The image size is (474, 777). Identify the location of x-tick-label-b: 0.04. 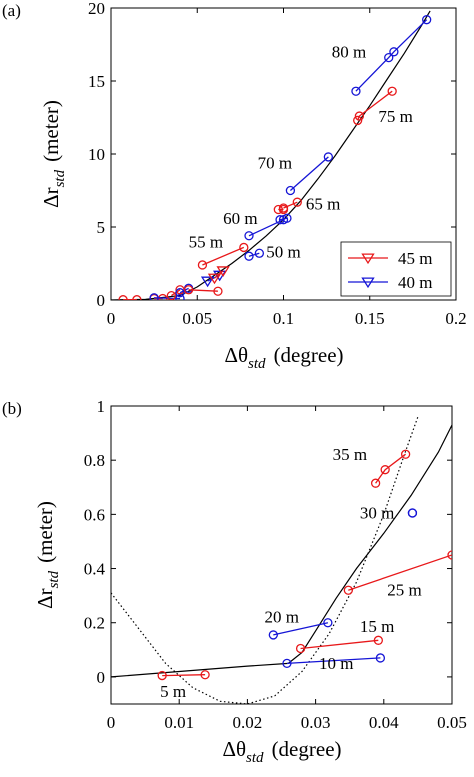
(384, 722).